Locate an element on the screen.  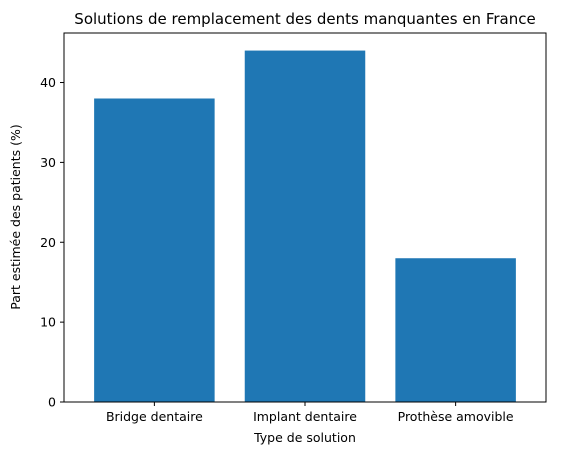
y-tick-label-3: 30 is located at coordinates (48, 162).